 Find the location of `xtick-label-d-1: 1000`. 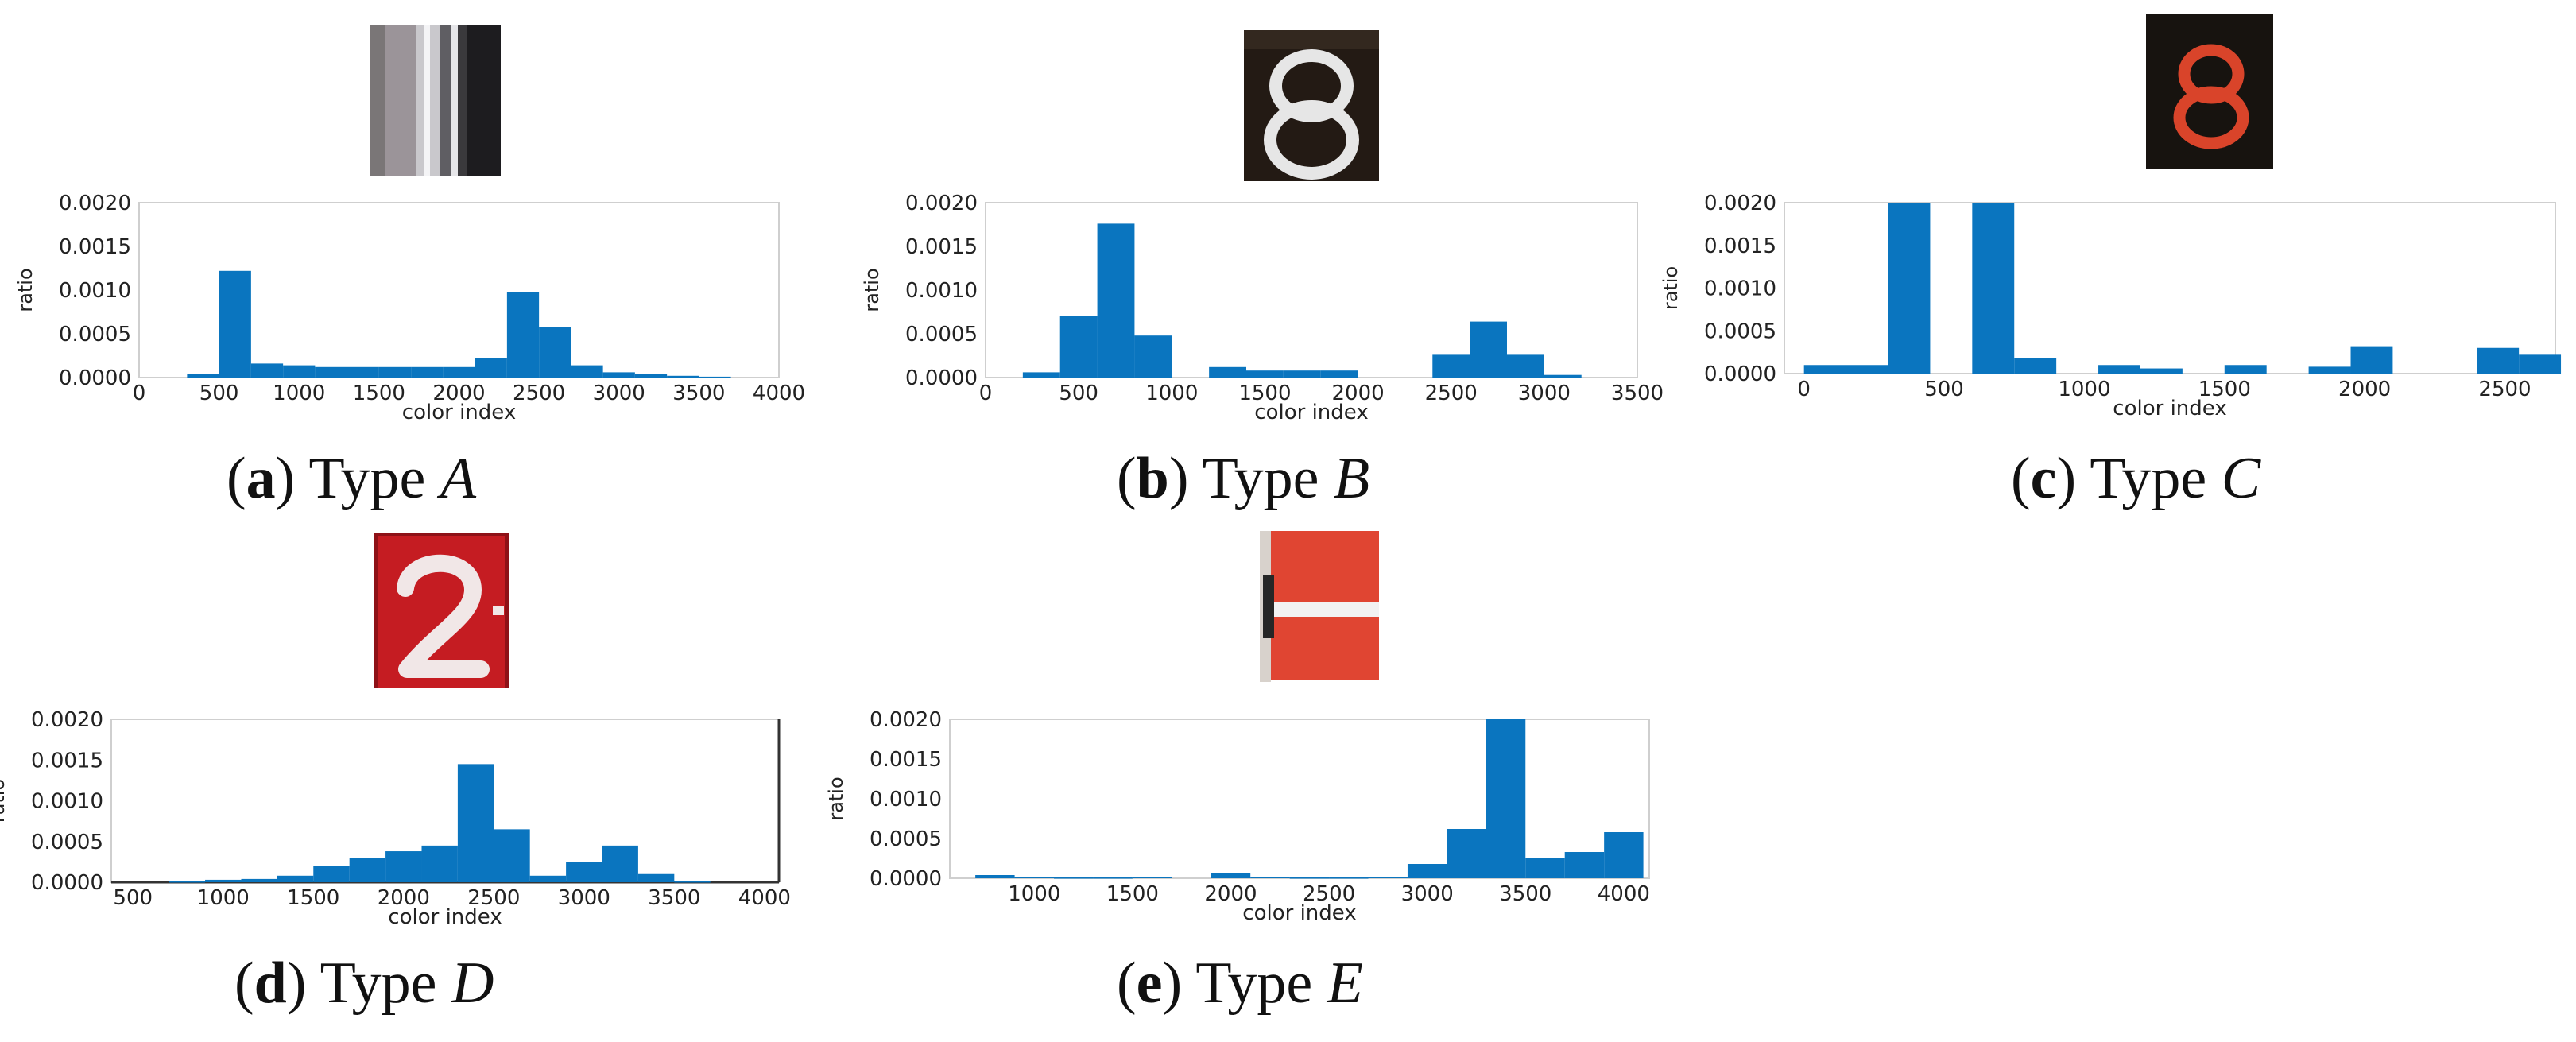

xtick-label-d-1: 1000 is located at coordinates (223, 898).